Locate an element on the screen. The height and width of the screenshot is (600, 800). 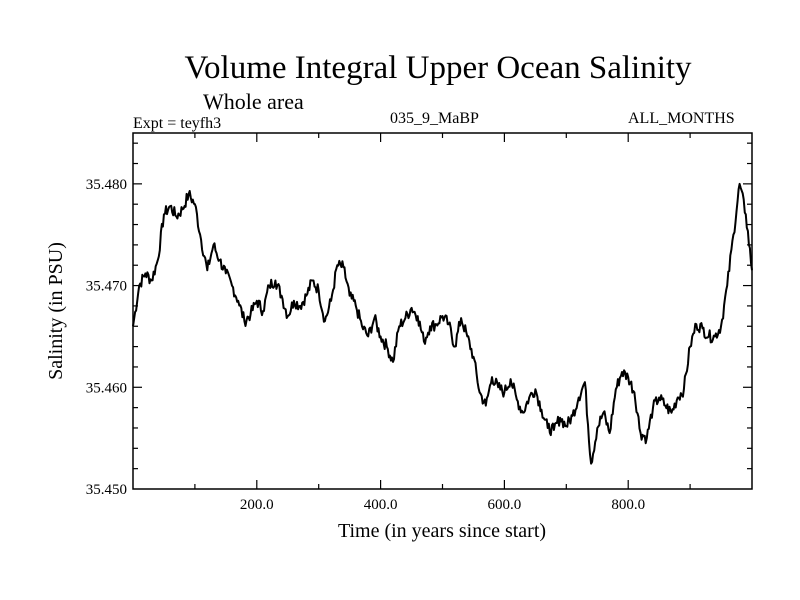
y-tick-label: 35.480 is located at coordinates (106, 185).